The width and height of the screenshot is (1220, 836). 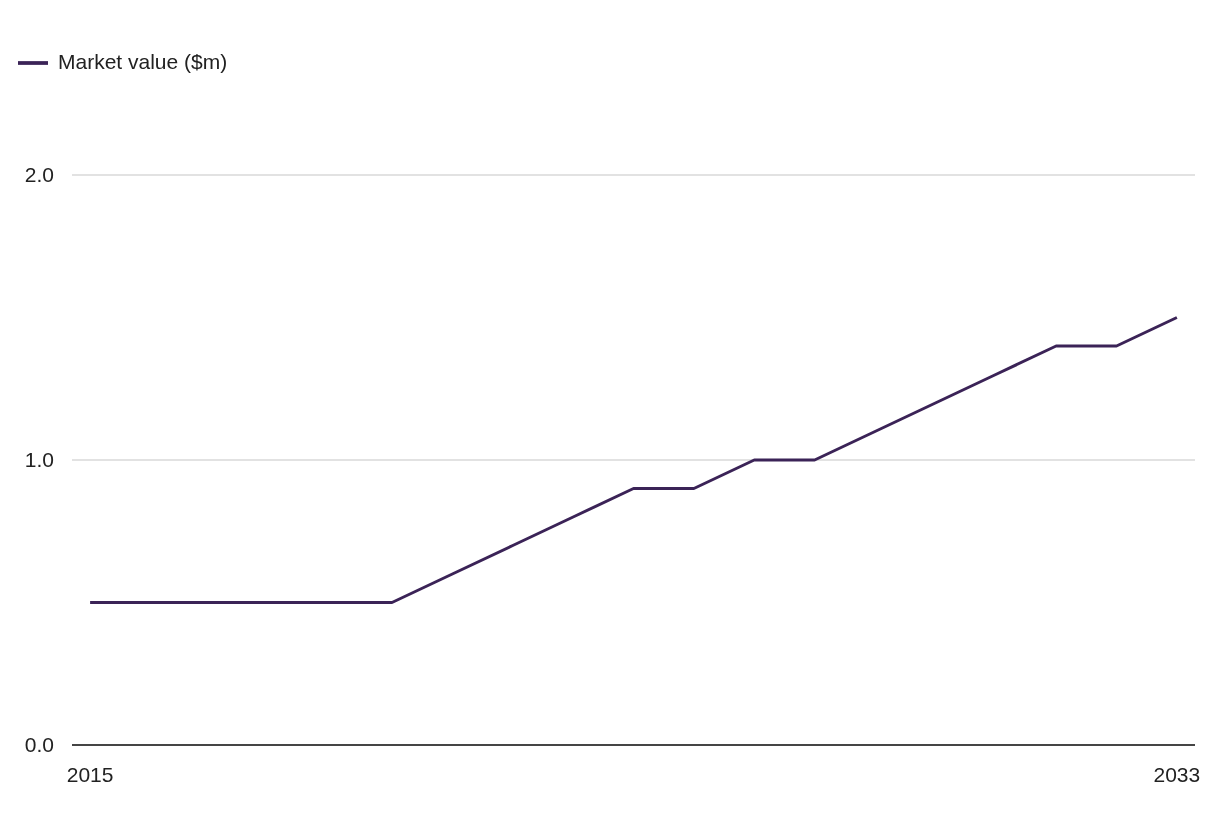 What do you see at coordinates (90, 774) in the screenshot?
I see `x-tick-label: 2015` at bounding box center [90, 774].